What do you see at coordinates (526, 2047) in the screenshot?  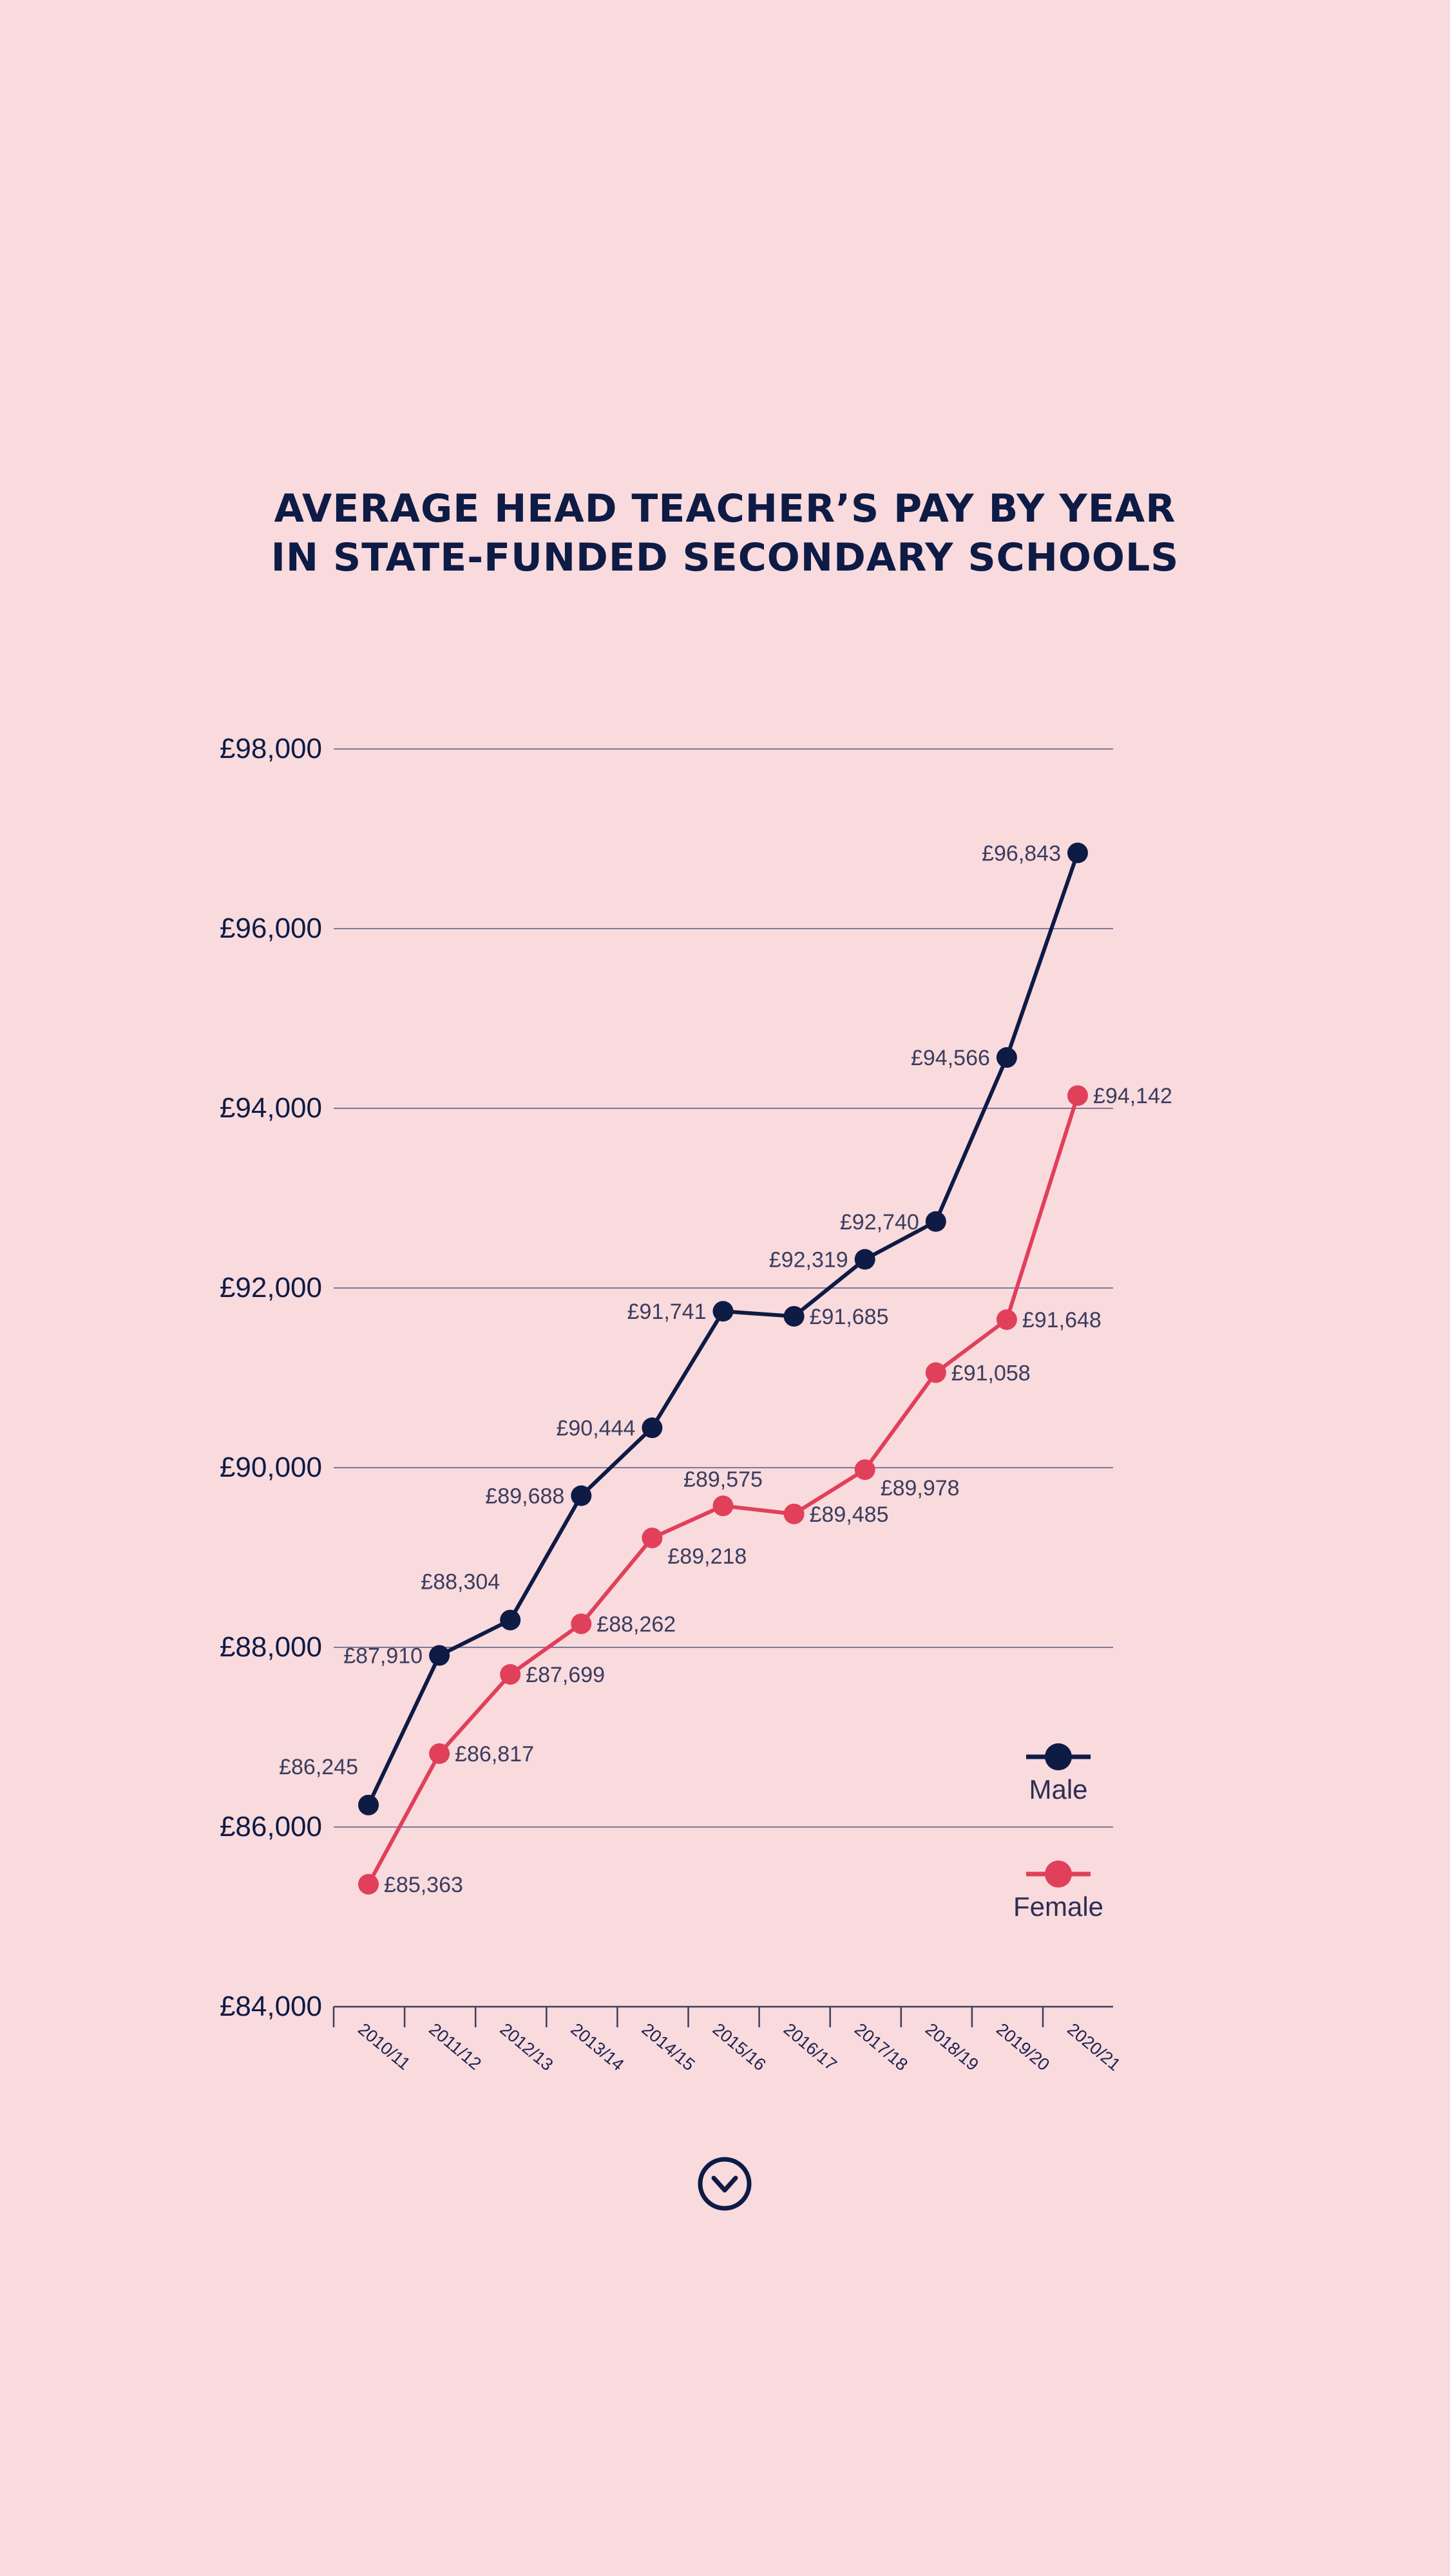 I see `x-tick-label: 2012/13` at bounding box center [526, 2047].